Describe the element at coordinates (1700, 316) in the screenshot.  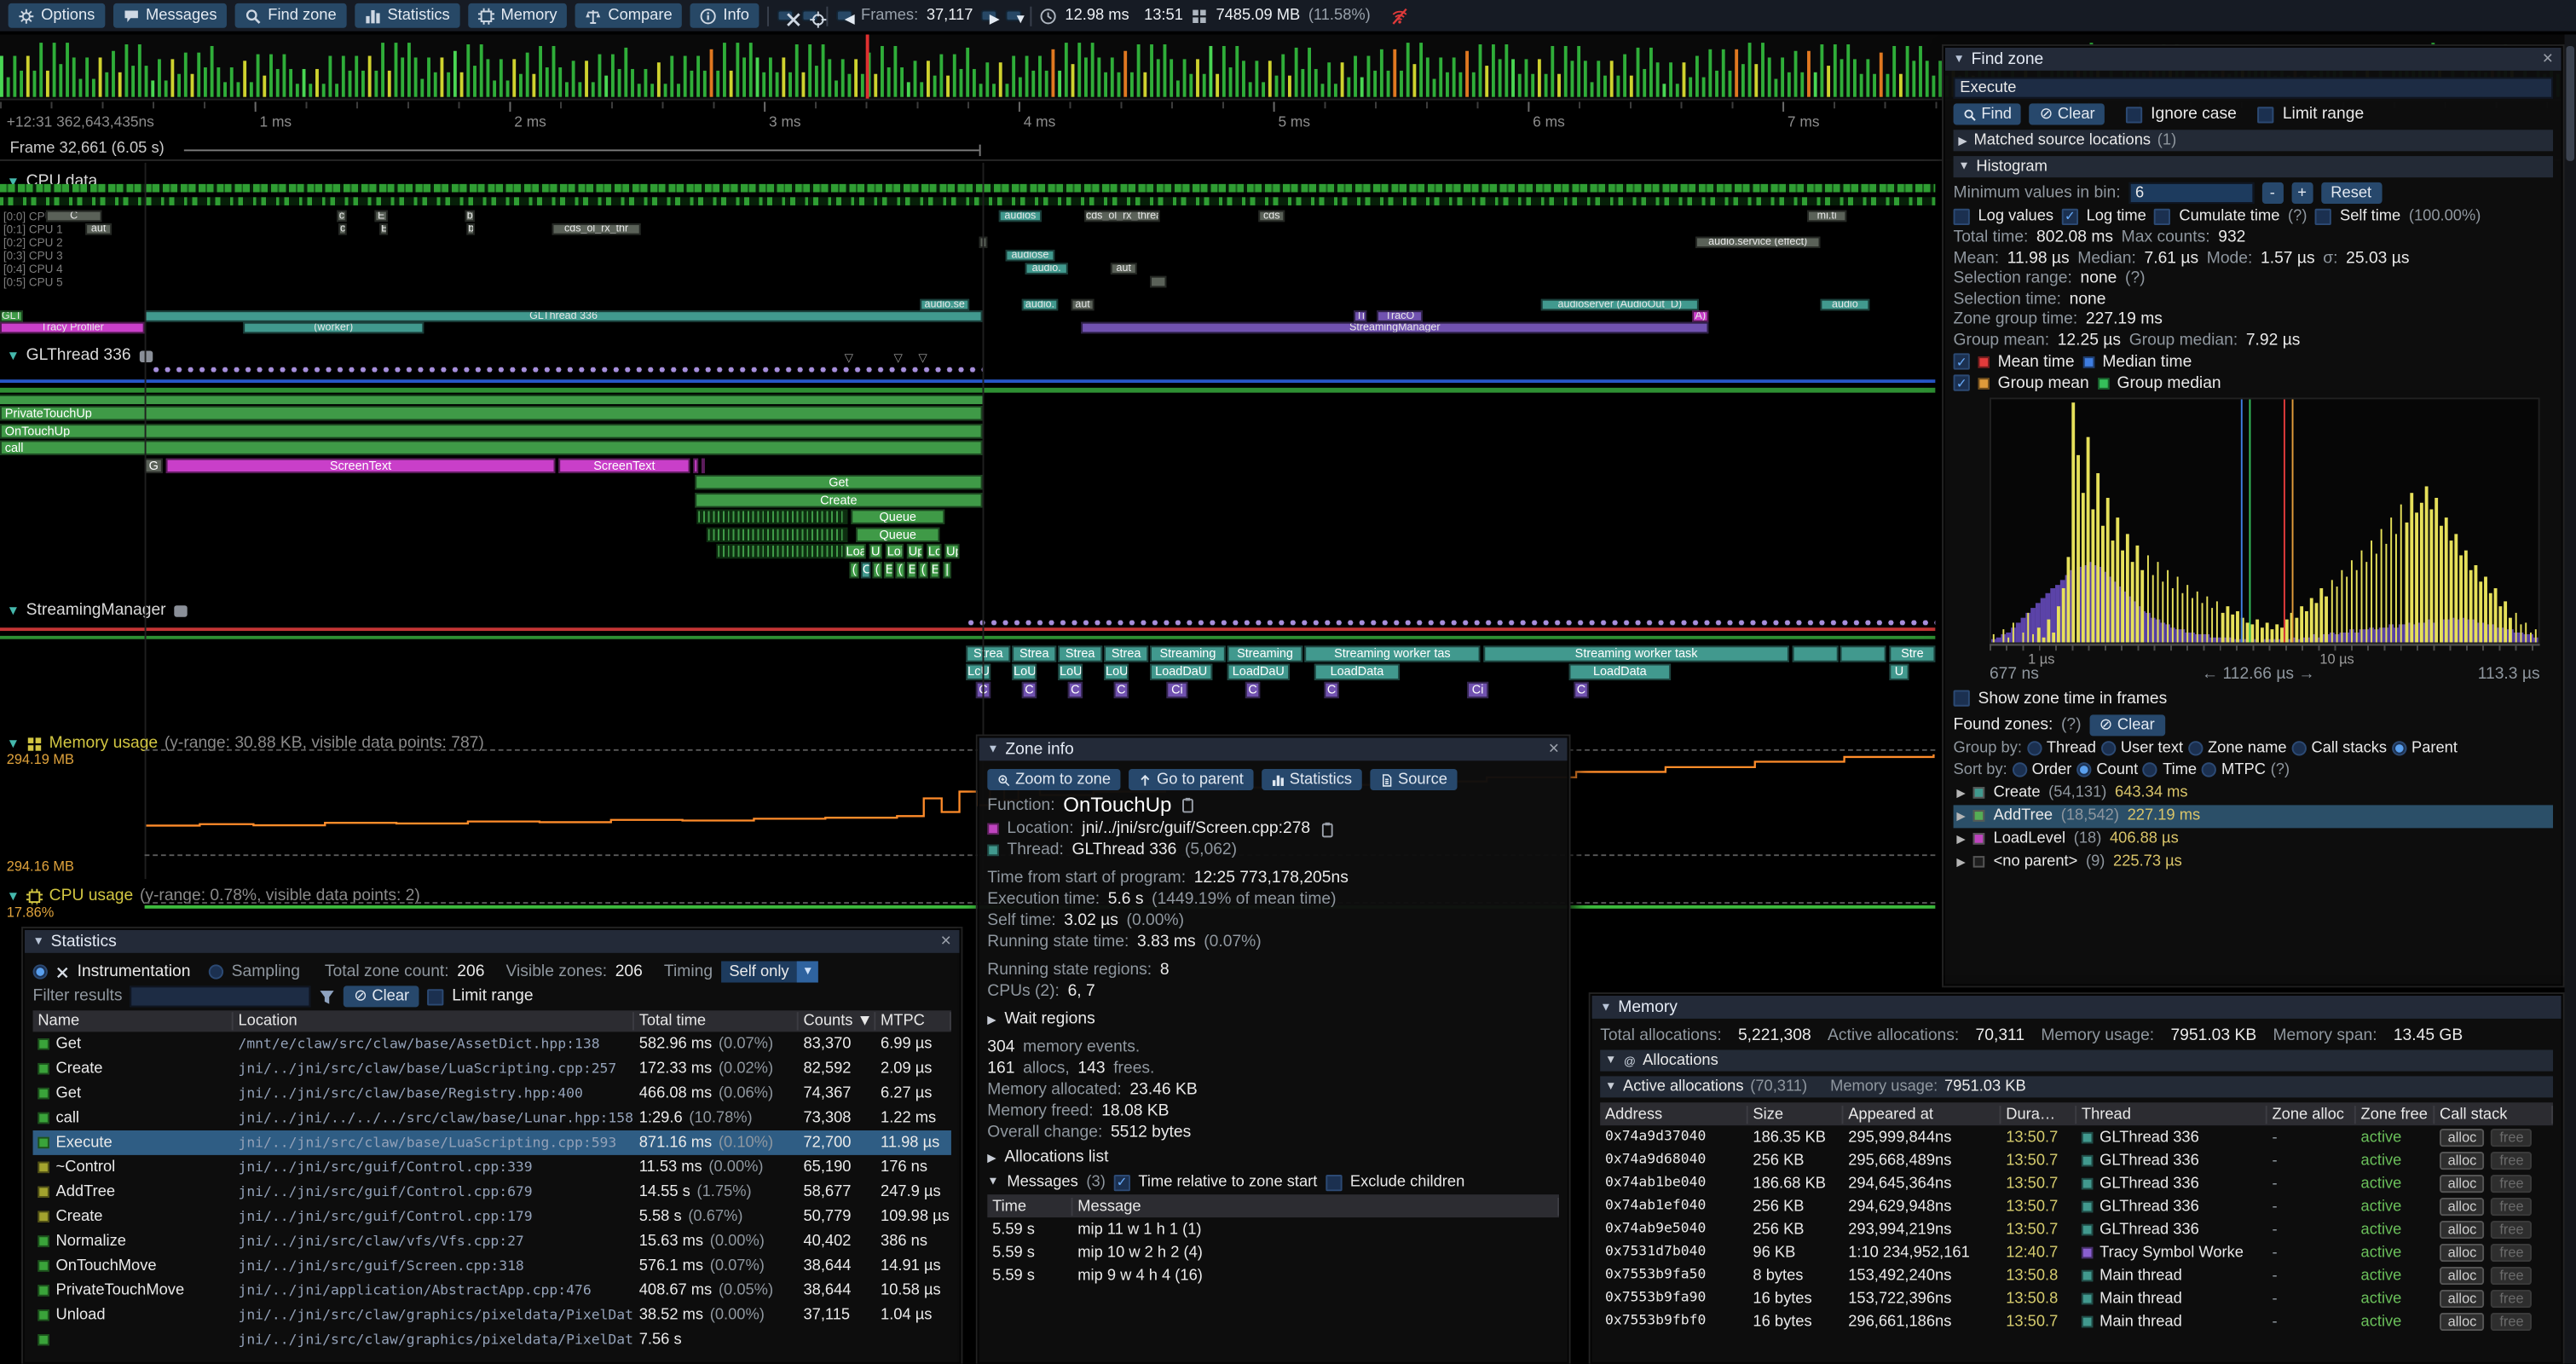
I see `cpu-thread-zone: A)` at that location.